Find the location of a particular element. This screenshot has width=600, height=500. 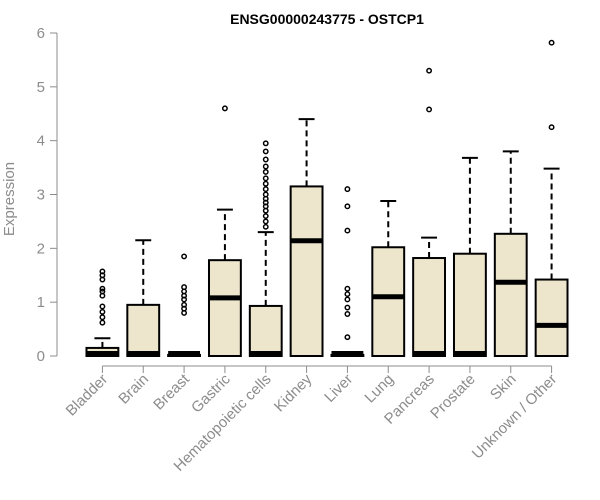

x-tick-label: Skin is located at coordinates (503, 387).